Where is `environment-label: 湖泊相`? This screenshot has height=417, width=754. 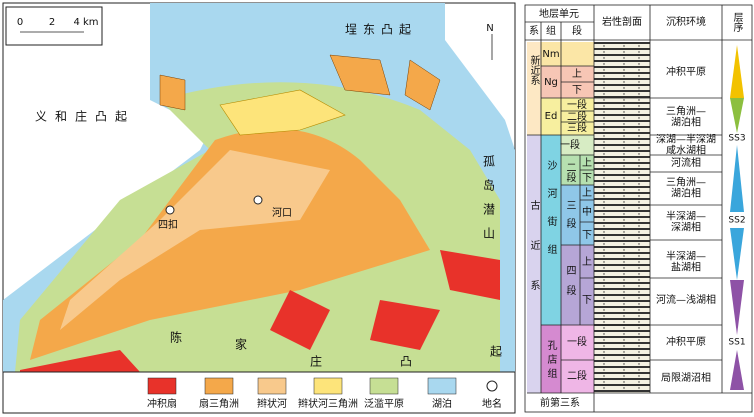 environment-label: 湖泊相 is located at coordinates (686, 122).